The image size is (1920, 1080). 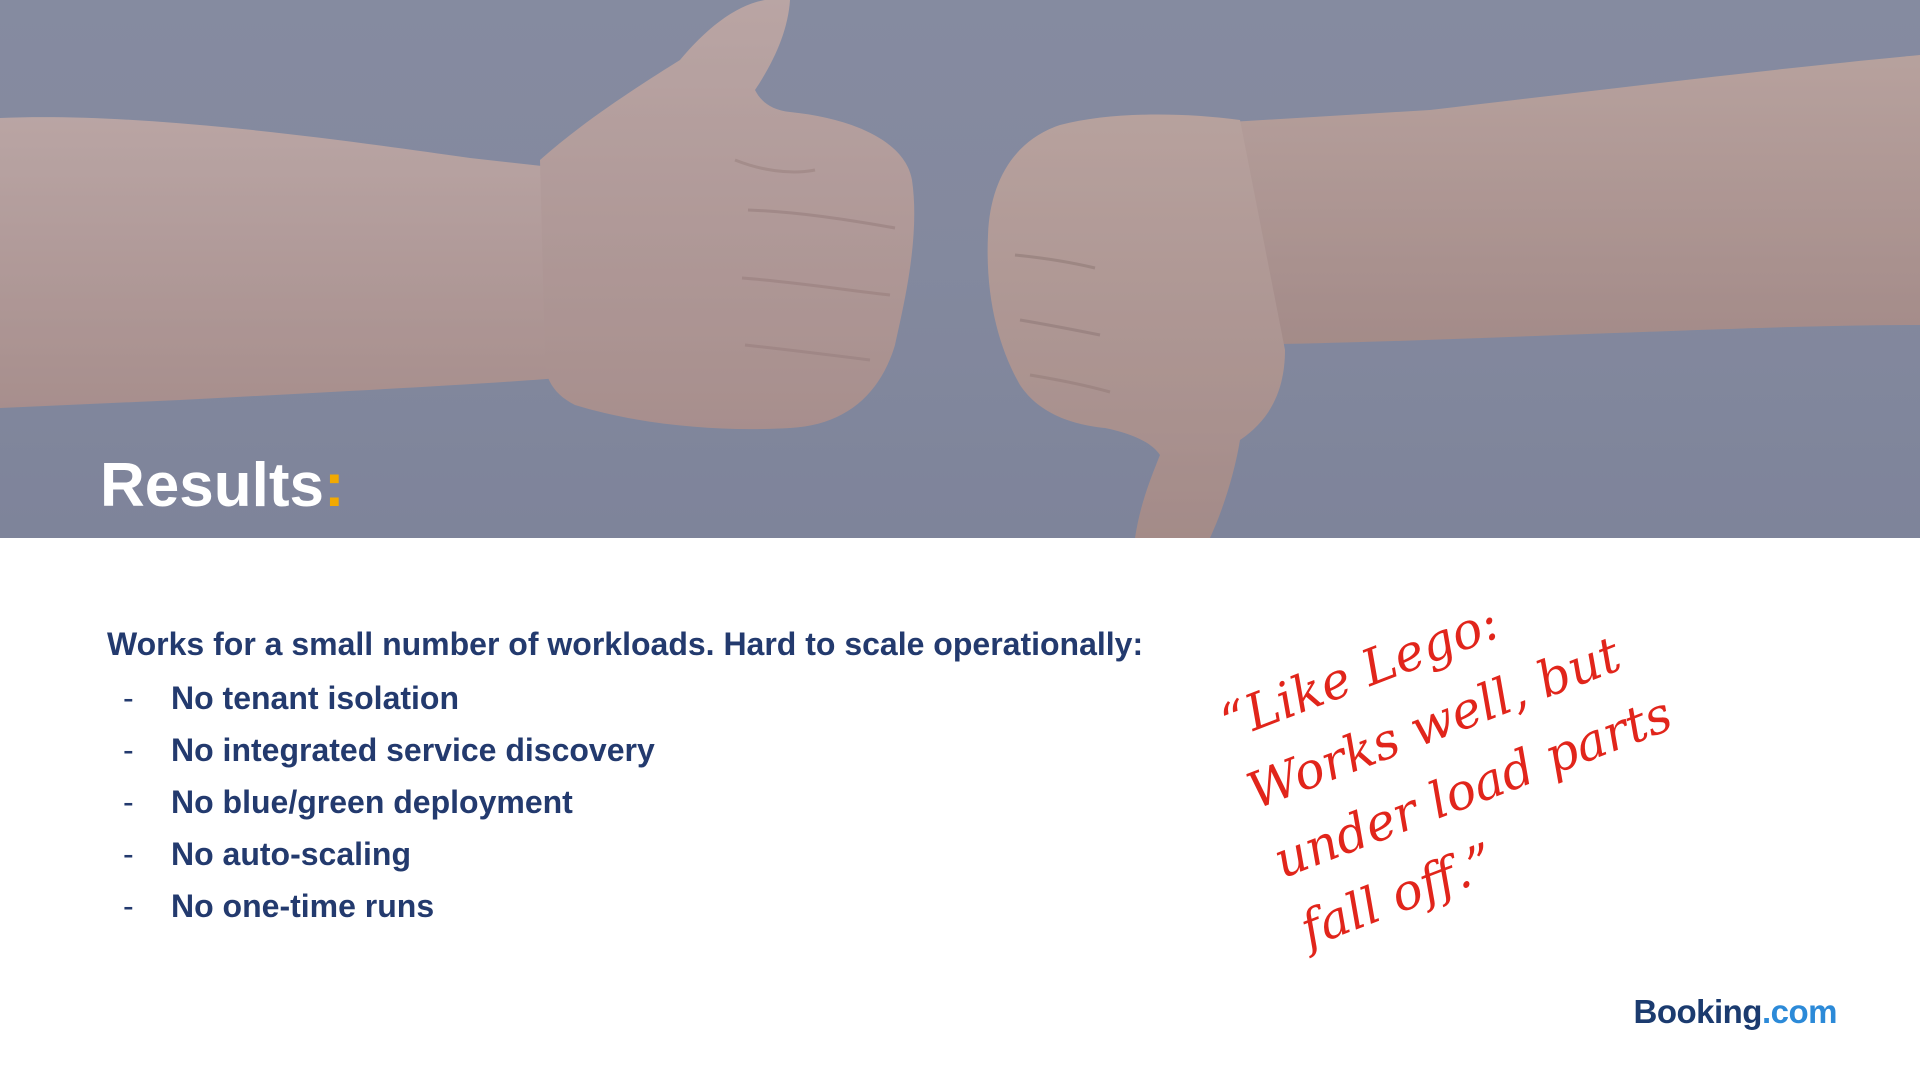 I want to click on slide-title: Results:, so click(x=222, y=486).